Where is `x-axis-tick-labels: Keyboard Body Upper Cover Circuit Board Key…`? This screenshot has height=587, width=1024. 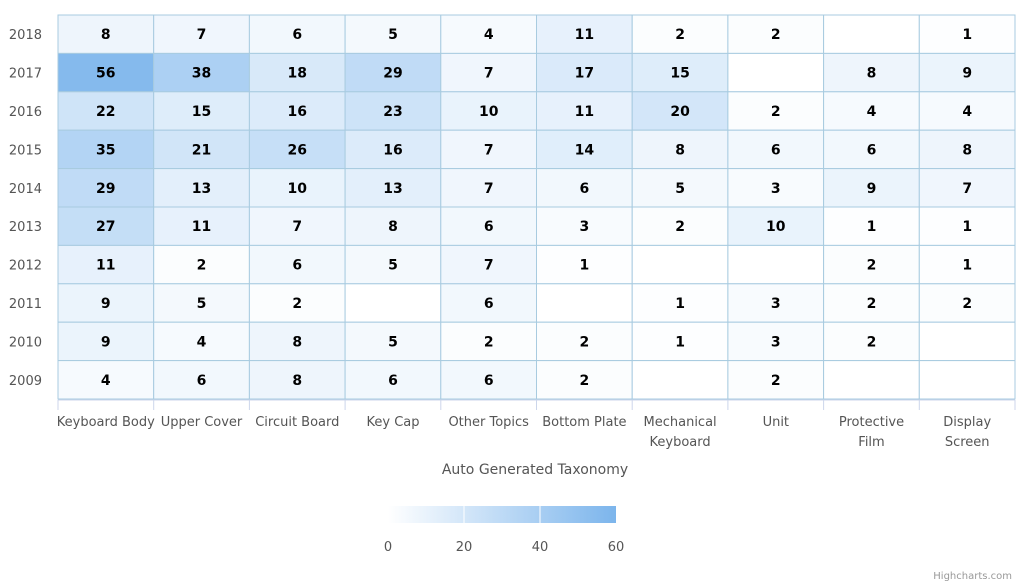
x-axis-tick-labels: Keyboard Body Upper Cover Circuit Board Key… is located at coordinates (536, 424).